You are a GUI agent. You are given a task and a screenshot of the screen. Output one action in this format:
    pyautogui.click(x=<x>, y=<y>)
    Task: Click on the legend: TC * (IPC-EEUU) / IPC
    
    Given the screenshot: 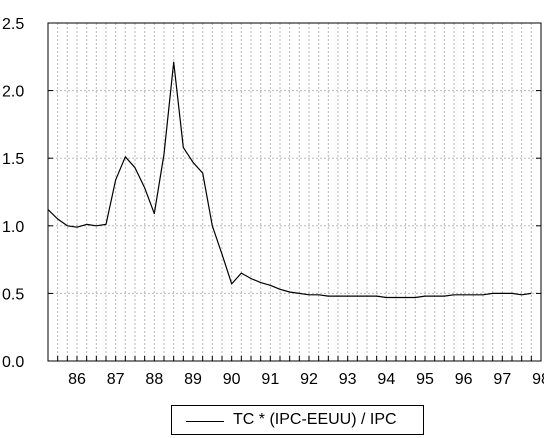 What is the action you would take?
    pyautogui.click(x=297, y=420)
    